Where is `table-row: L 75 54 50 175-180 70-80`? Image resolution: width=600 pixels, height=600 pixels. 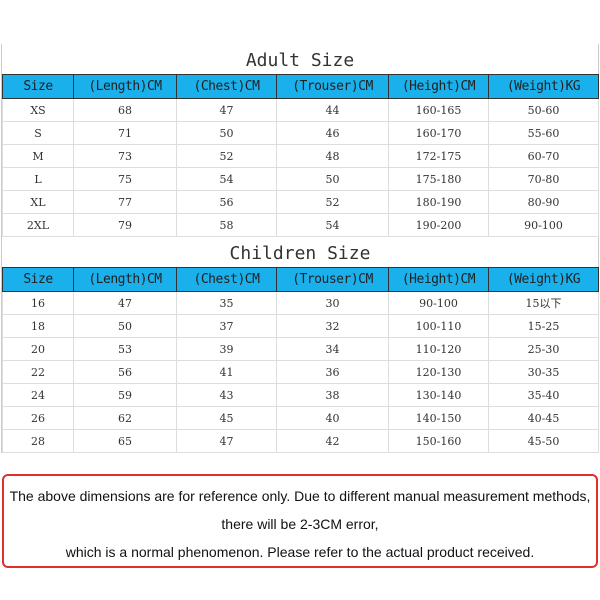
table-row: L 75 54 50 175-180 70-80 is located at coordinates (300, 179).